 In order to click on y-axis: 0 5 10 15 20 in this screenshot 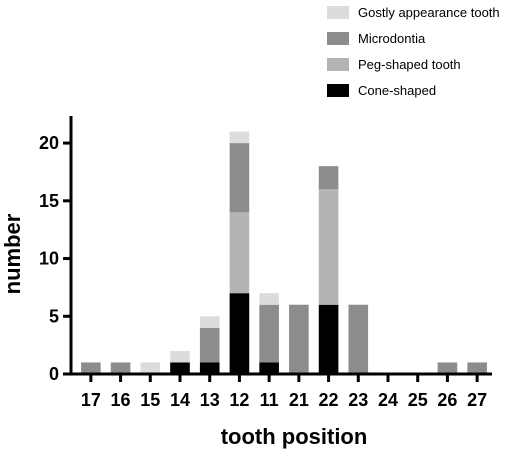, I will do `click(56, 250)`.